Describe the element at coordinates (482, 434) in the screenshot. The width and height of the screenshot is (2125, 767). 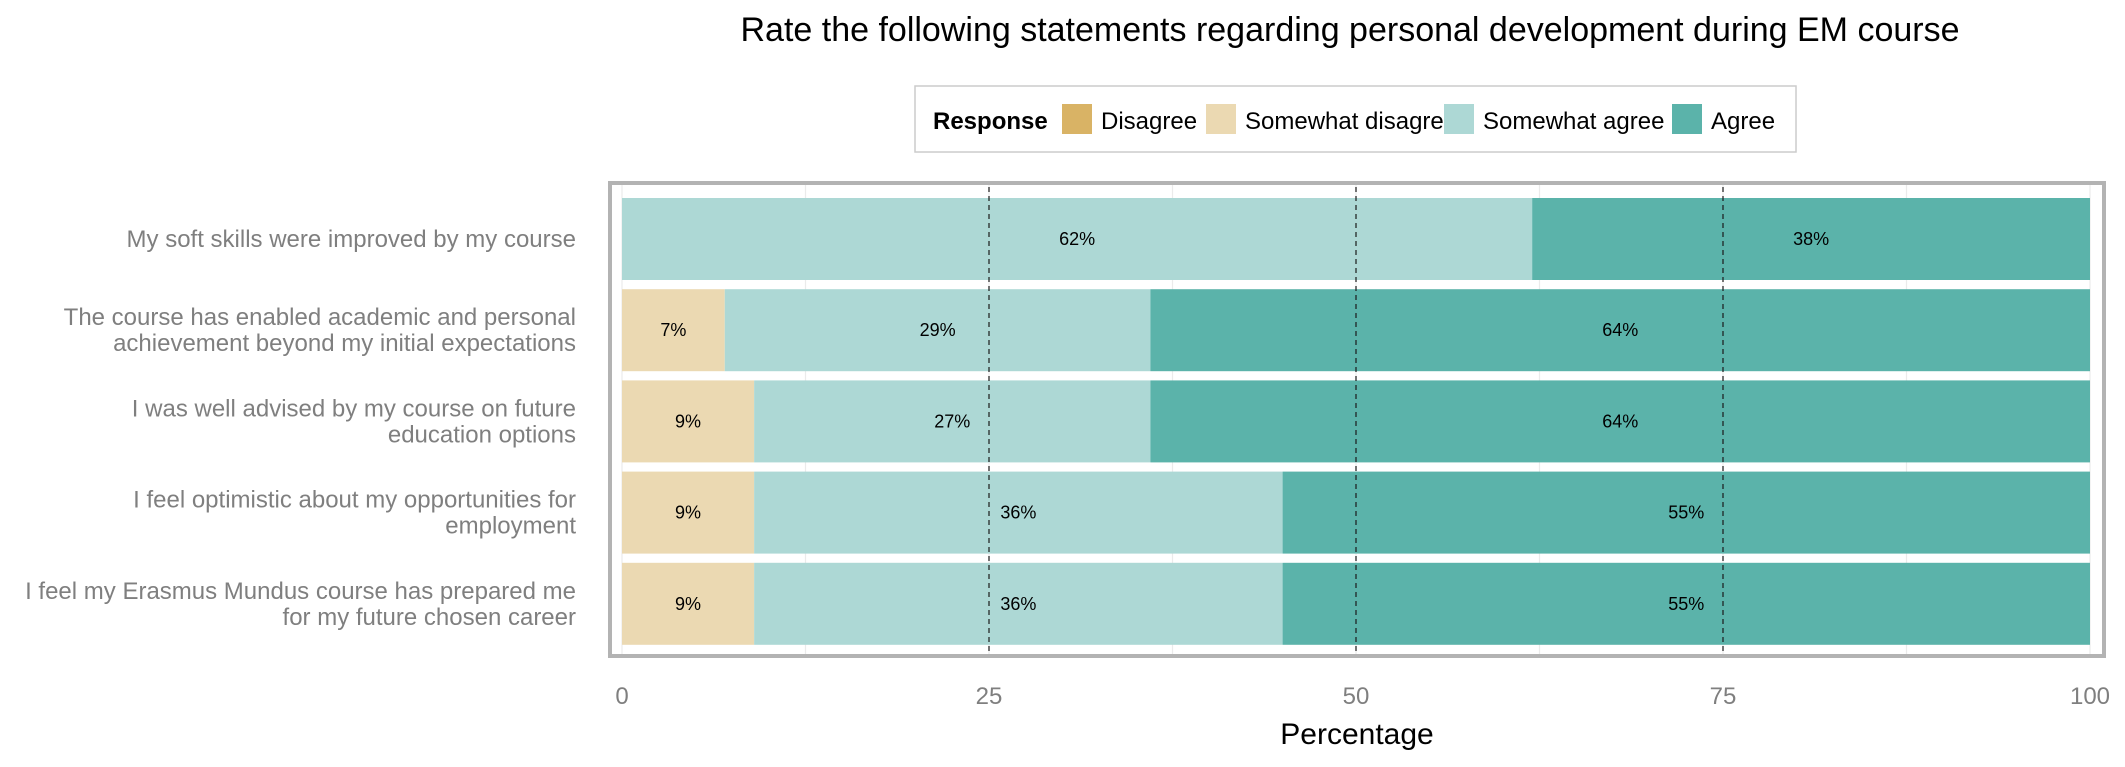
I see `category-label: education options` at that location.